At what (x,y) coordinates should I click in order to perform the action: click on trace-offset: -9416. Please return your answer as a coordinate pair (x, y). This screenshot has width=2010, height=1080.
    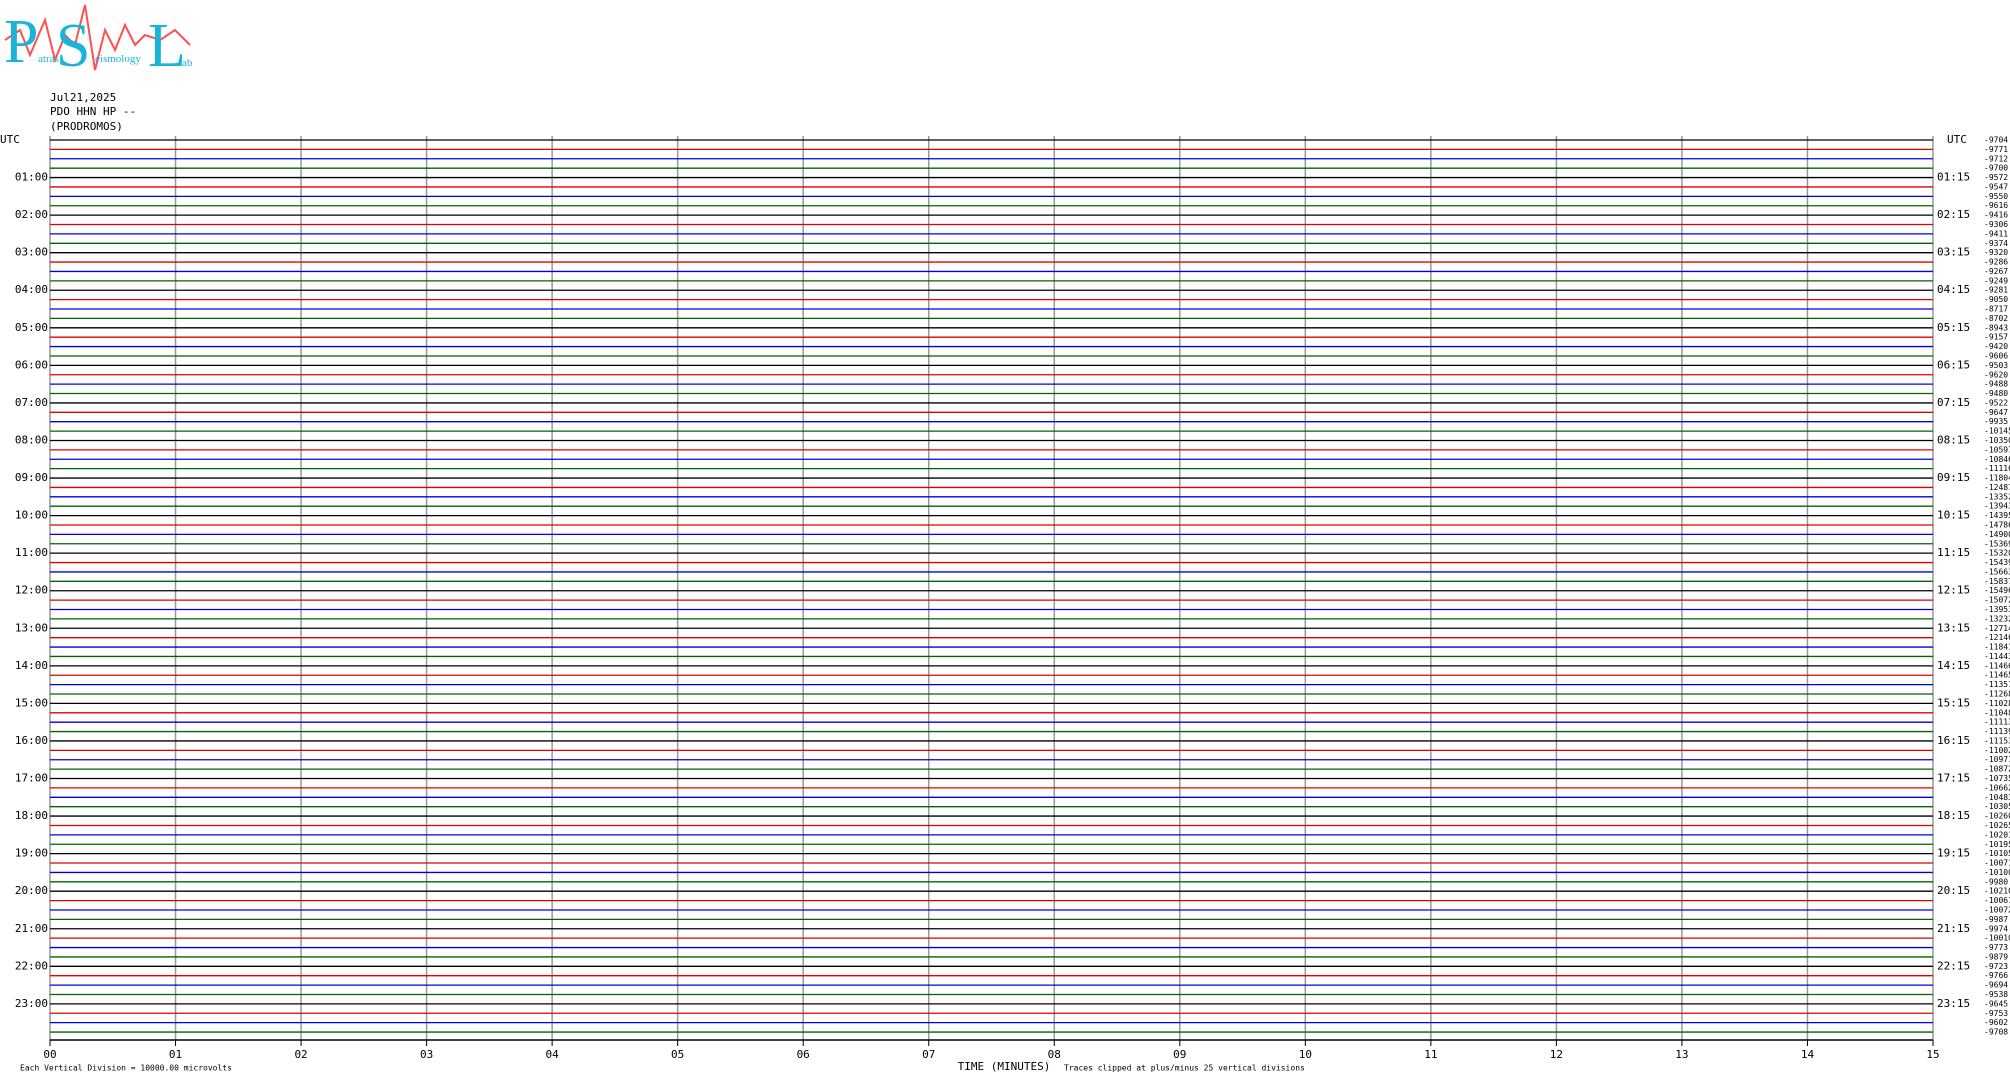
    Looking at the image, I should click on (1996, 215).